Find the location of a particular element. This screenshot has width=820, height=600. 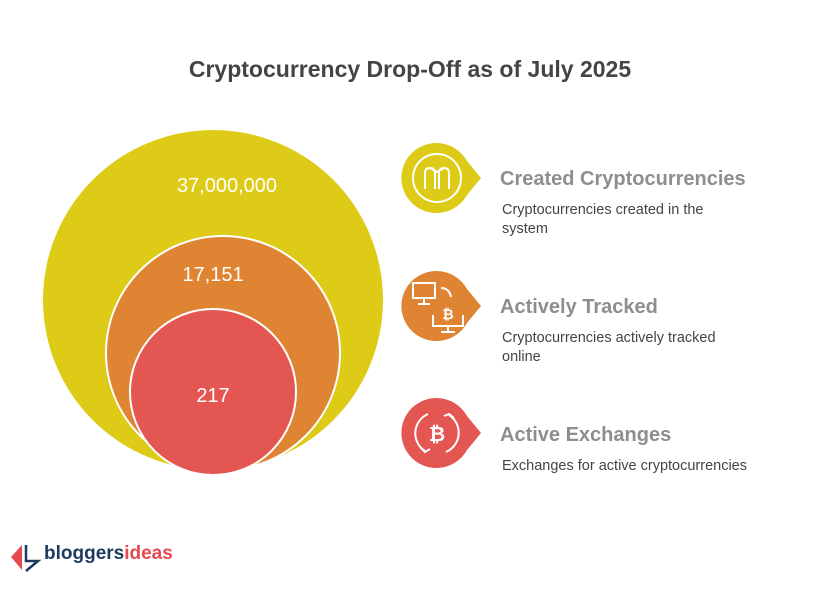

circle-exchanges is located at coordinates (213, 392).